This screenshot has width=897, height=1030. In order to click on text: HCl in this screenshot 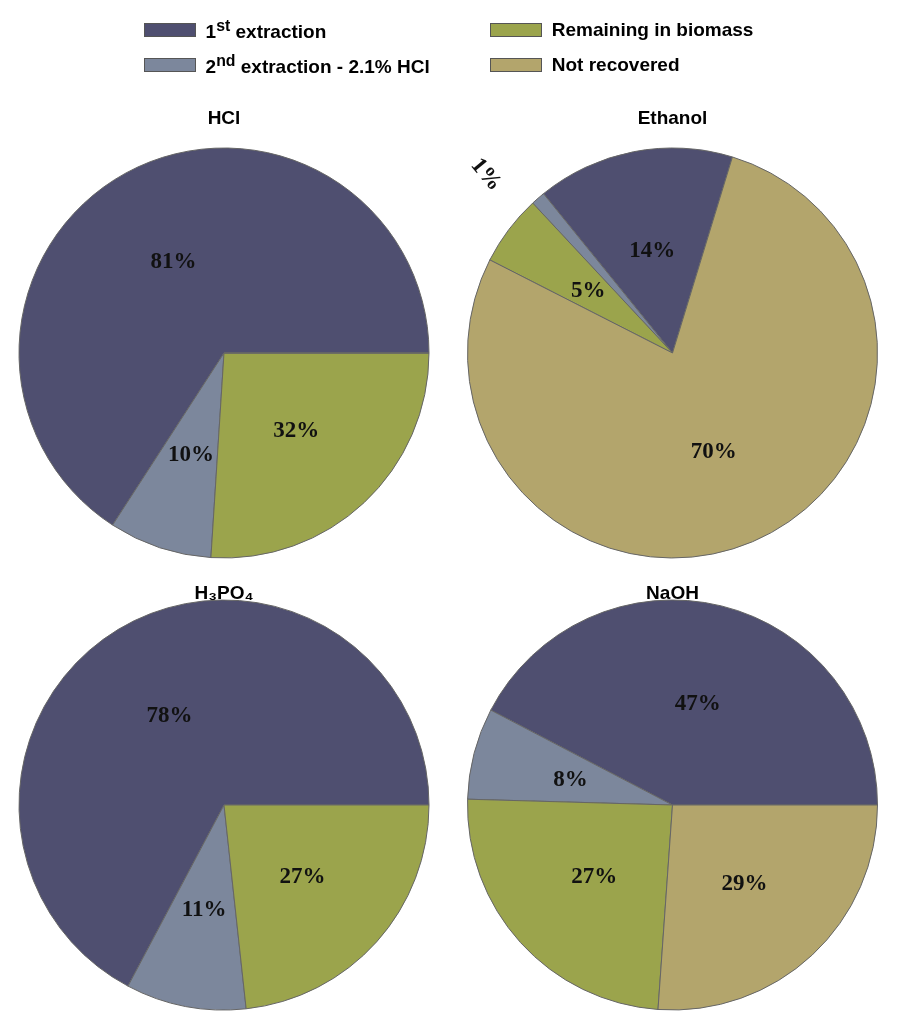, I will do `click(224, 117)`.